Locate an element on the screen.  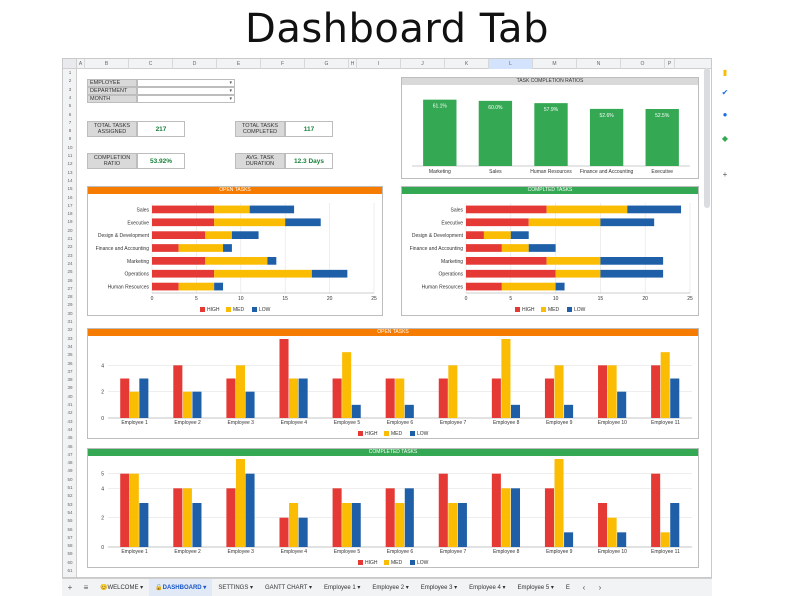
row-header: 27 is located at coordinates (70, 288).